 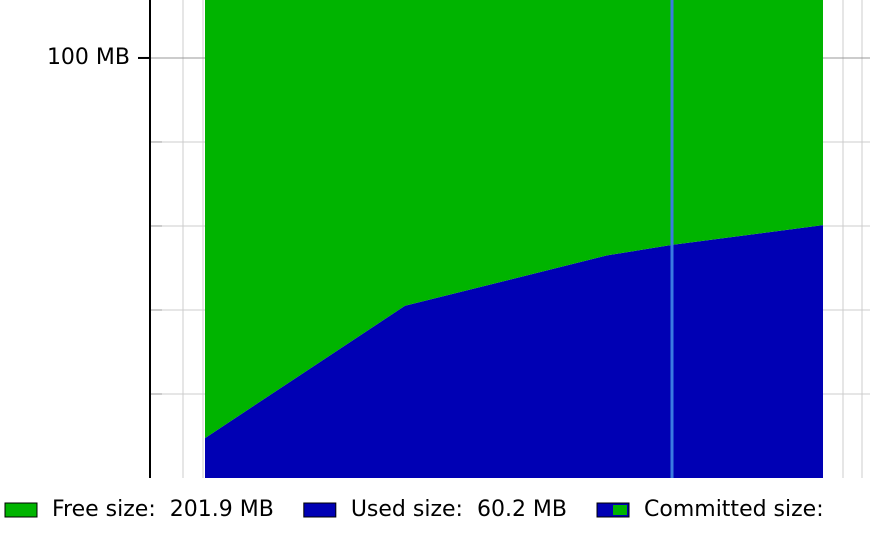 What do you see at coordinates (104, 509) in the screenshot?
I see `legend-label: Free size:` at bounding box center [104, 509].